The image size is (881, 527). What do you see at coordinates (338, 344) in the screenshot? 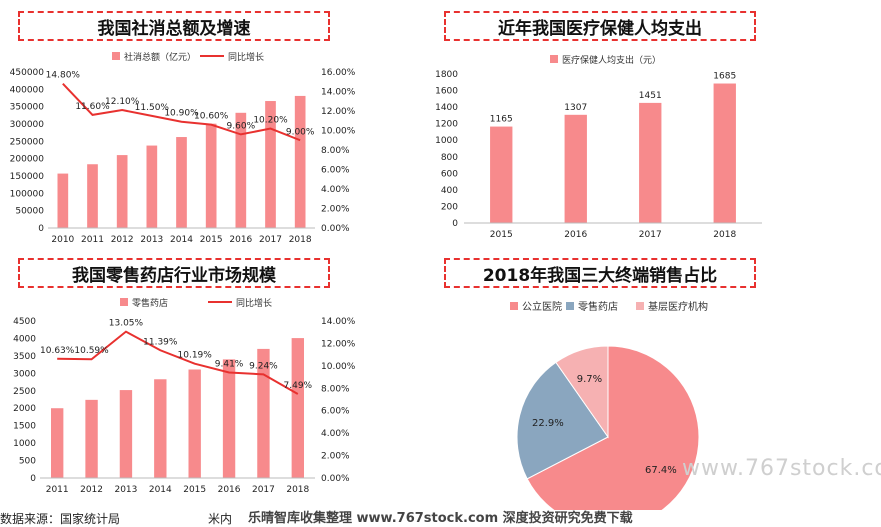
I see `chart3-right-tick: 12.00%` at bounding box center [338, 344].